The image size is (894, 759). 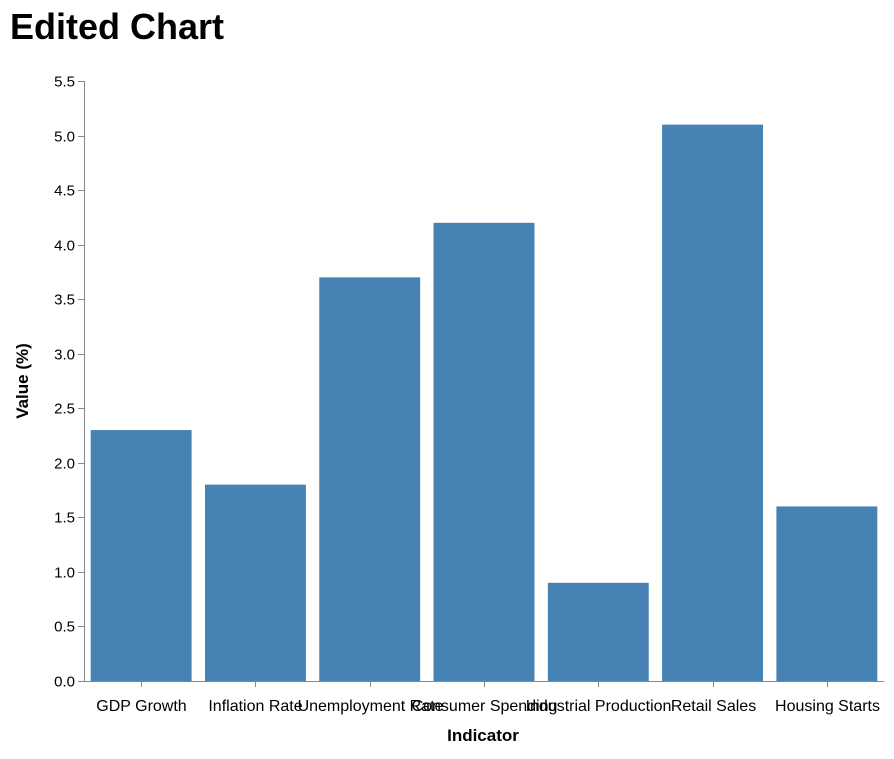 I want to click on y-tick-label: 0.0, so click(x=64, y=682).